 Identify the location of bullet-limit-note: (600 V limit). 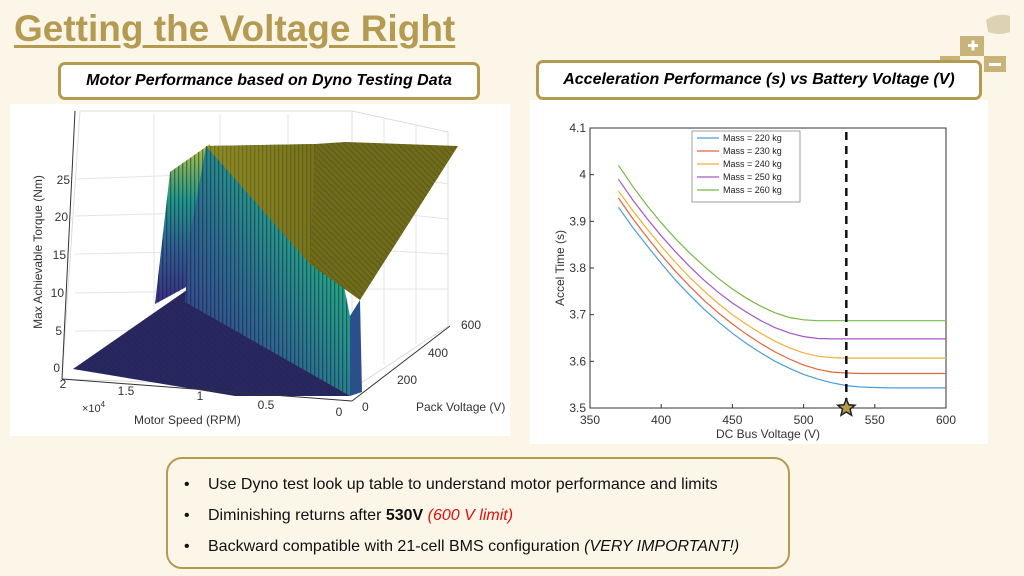
(470, 515).